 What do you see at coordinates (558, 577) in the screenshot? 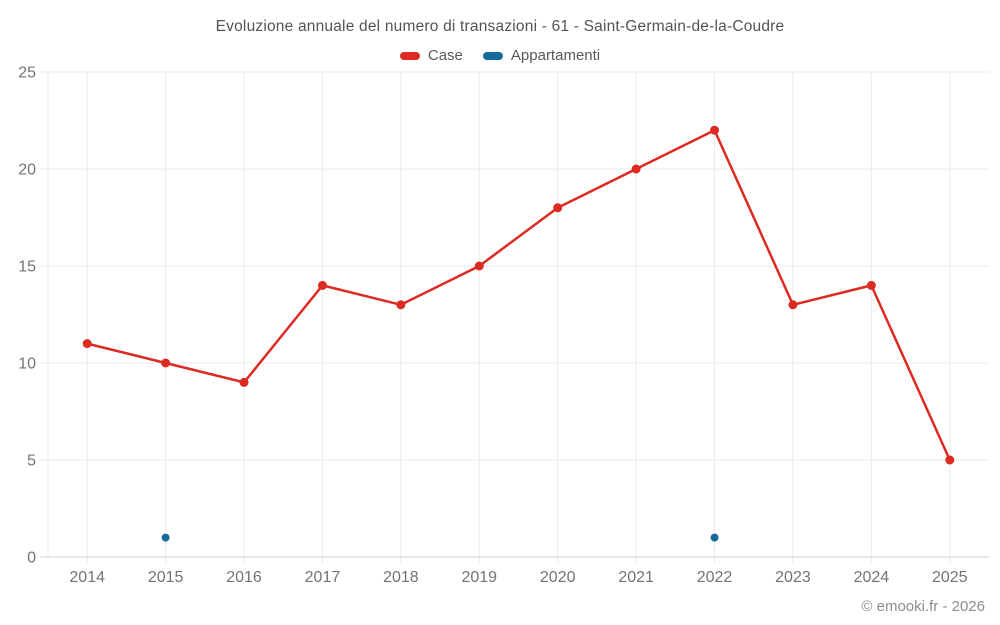
I see `x-tick-label: 2020` at bounding box center [558, 577].